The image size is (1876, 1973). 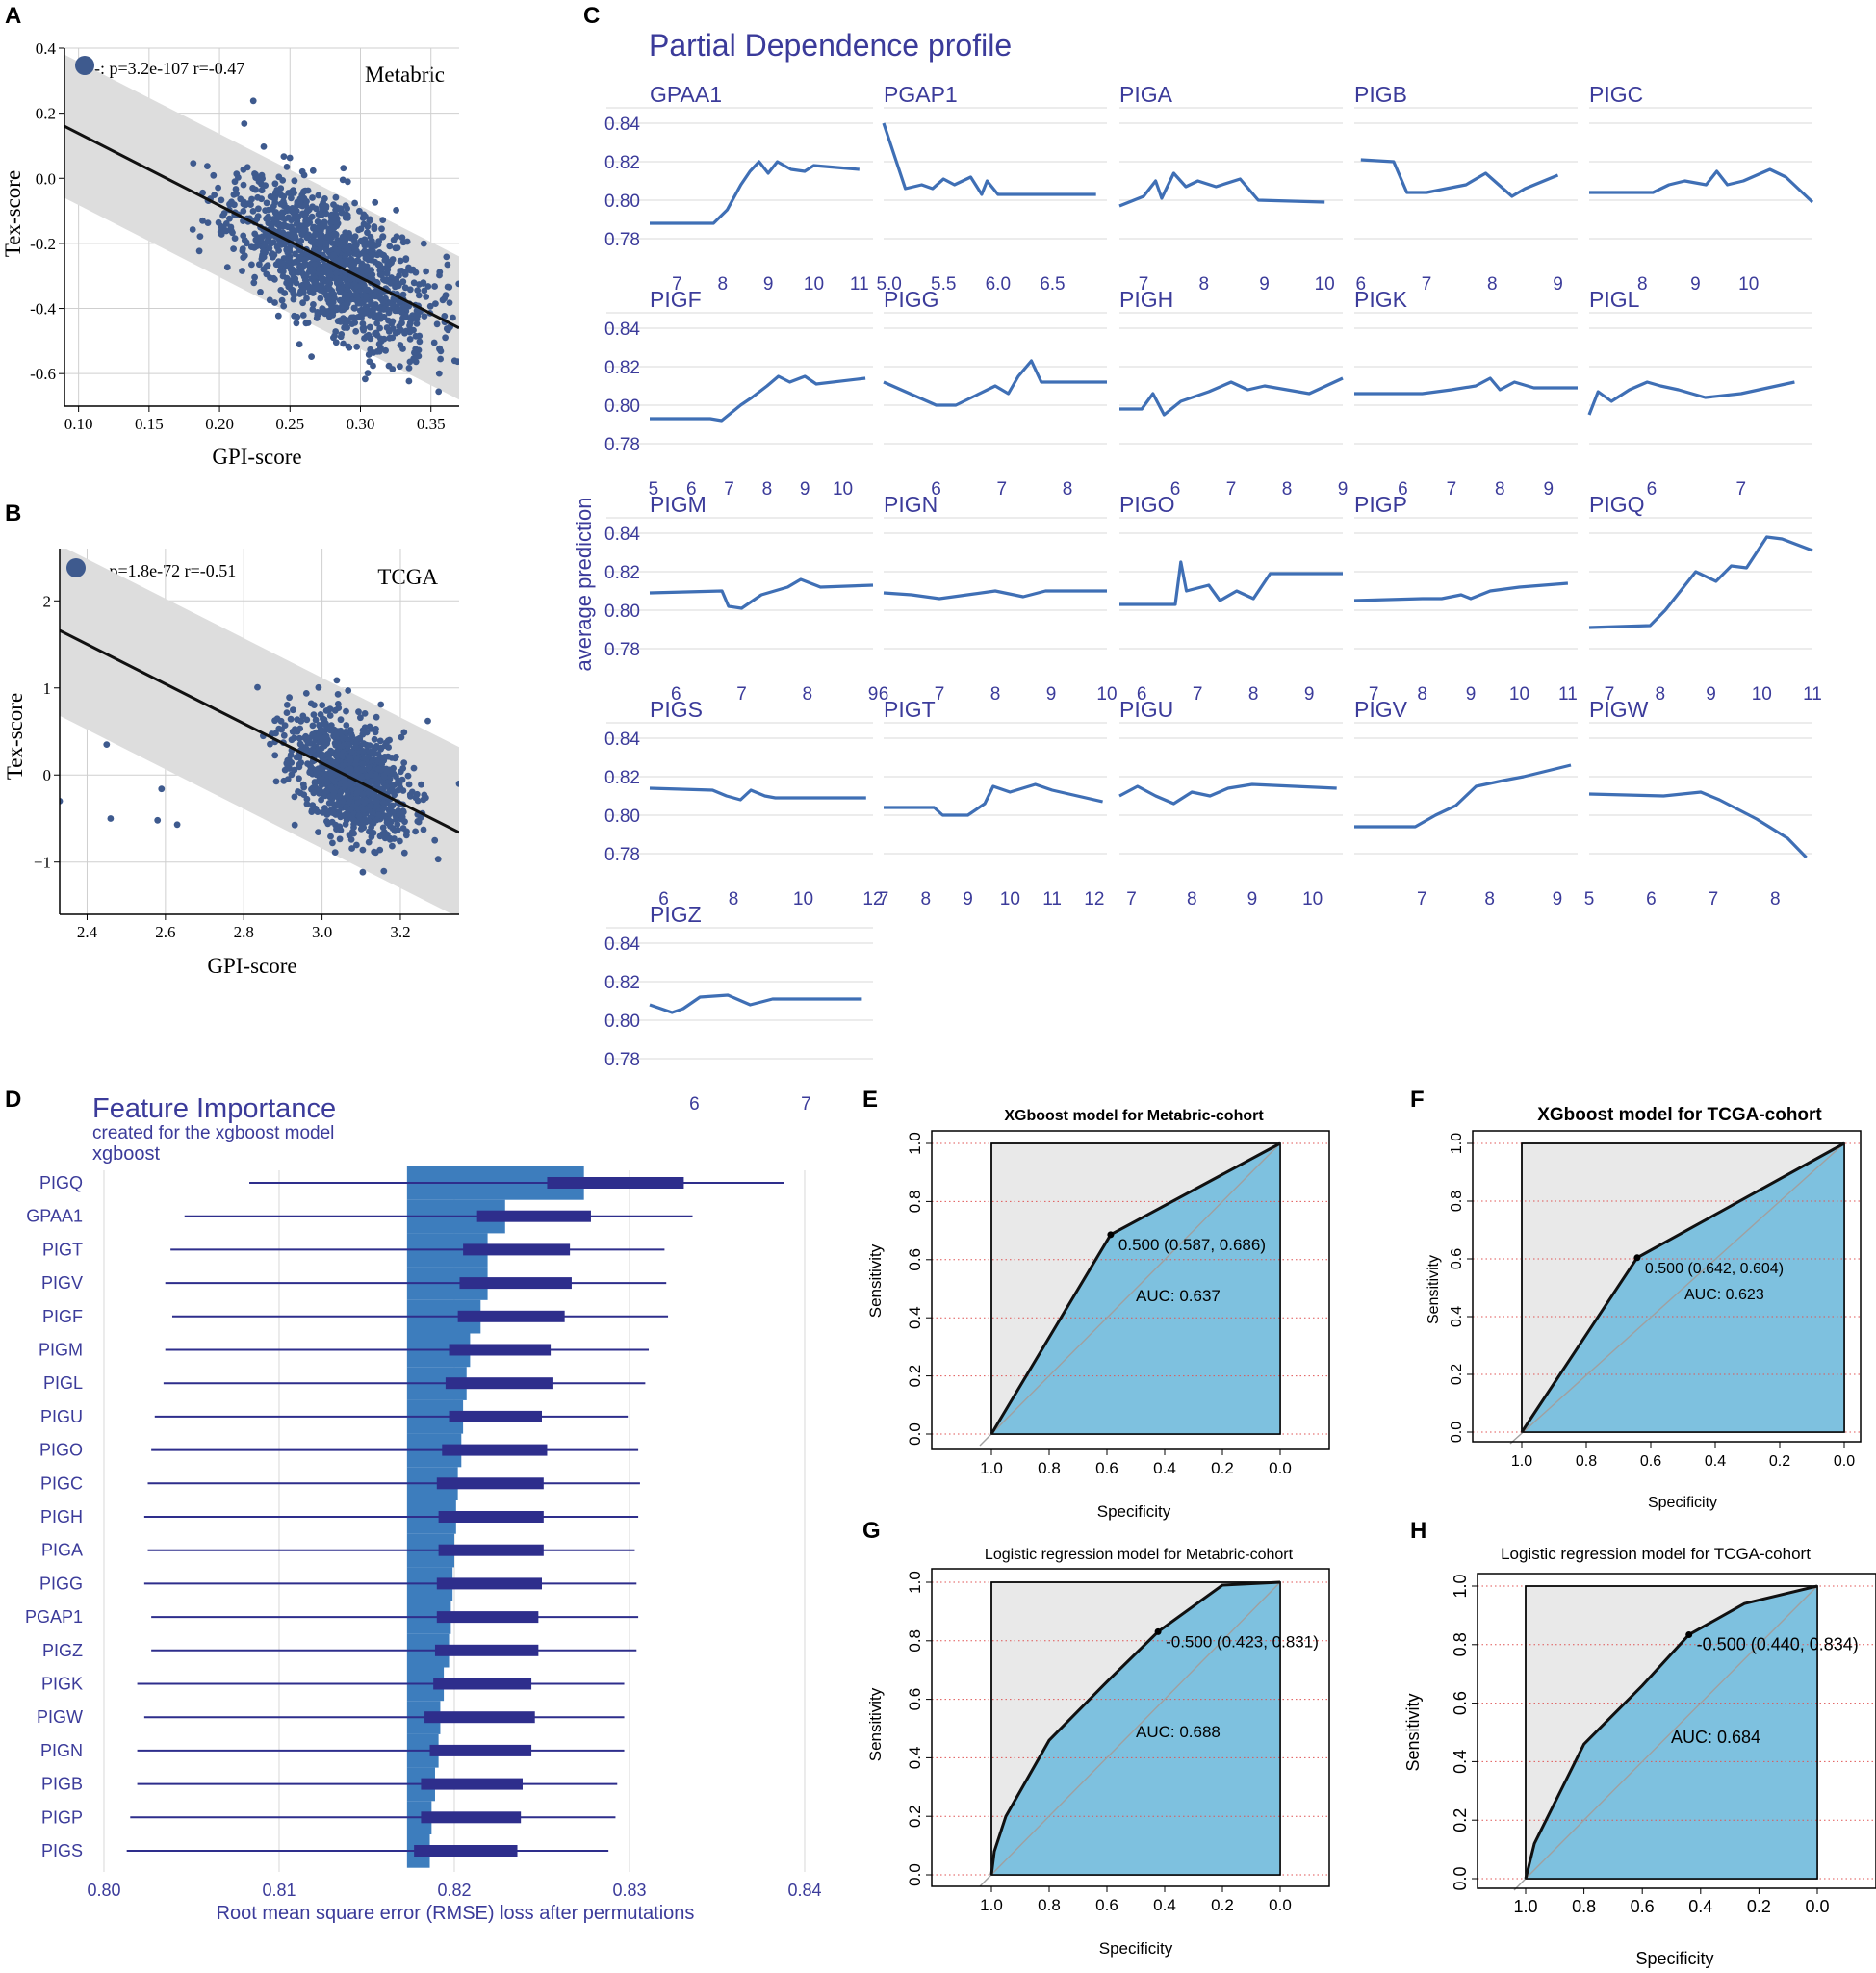 What do you see at coordinates (814, 284) in the screenshot?
I see `pdp-x-tick-label: 10` at bounding box center [814, 284].